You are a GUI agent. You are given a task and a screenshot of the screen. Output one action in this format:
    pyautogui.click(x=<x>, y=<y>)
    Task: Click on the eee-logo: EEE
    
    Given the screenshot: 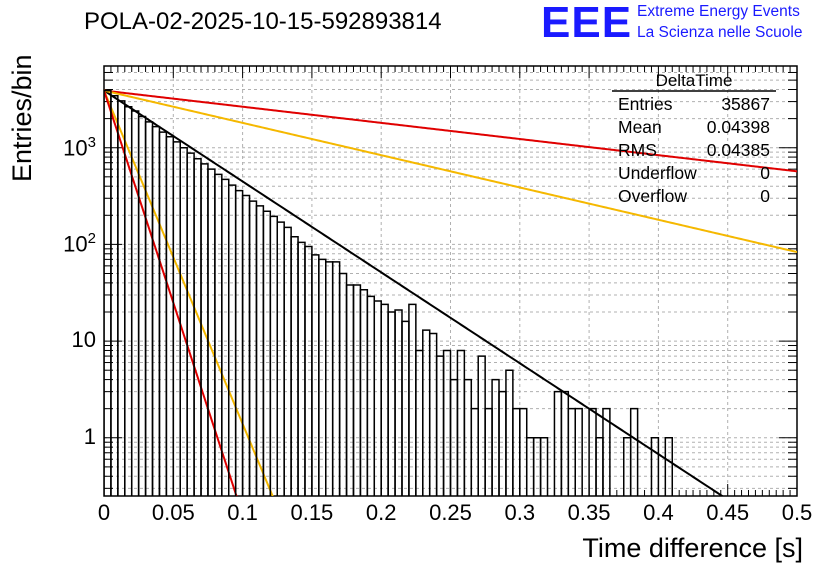 What is the action you would take?
    pyautogui.click(x=587, y=23)
    